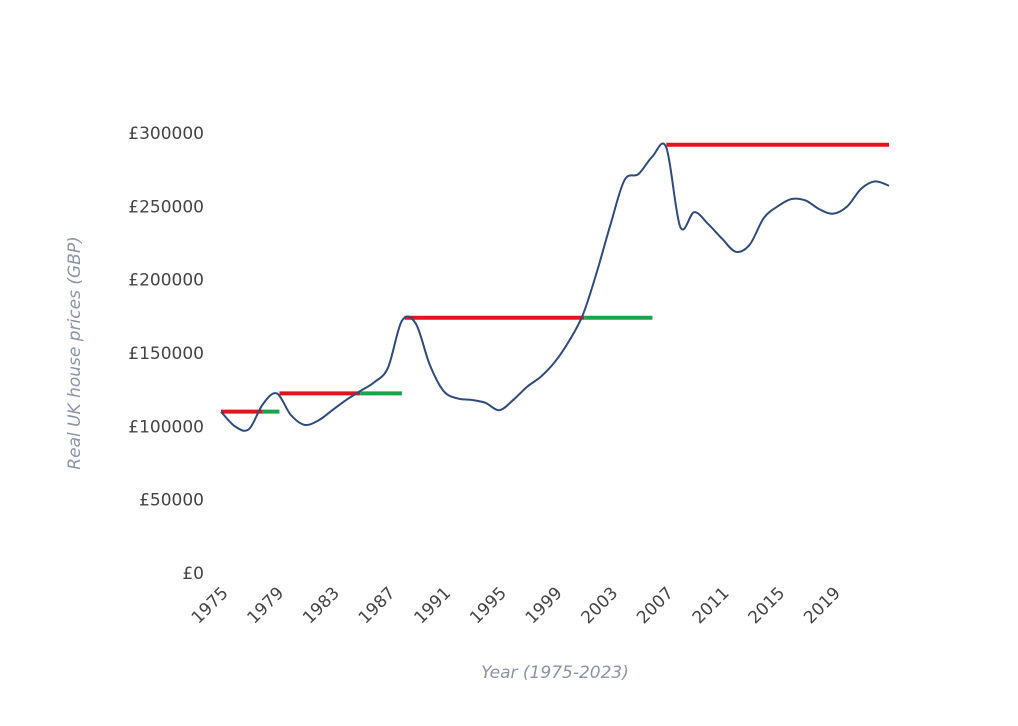  What do you see at coordinates (75, 352) in the screenshot?
I see `y-axis-title: Real UK house prices (GBP)` at bounding box center [75, 352].